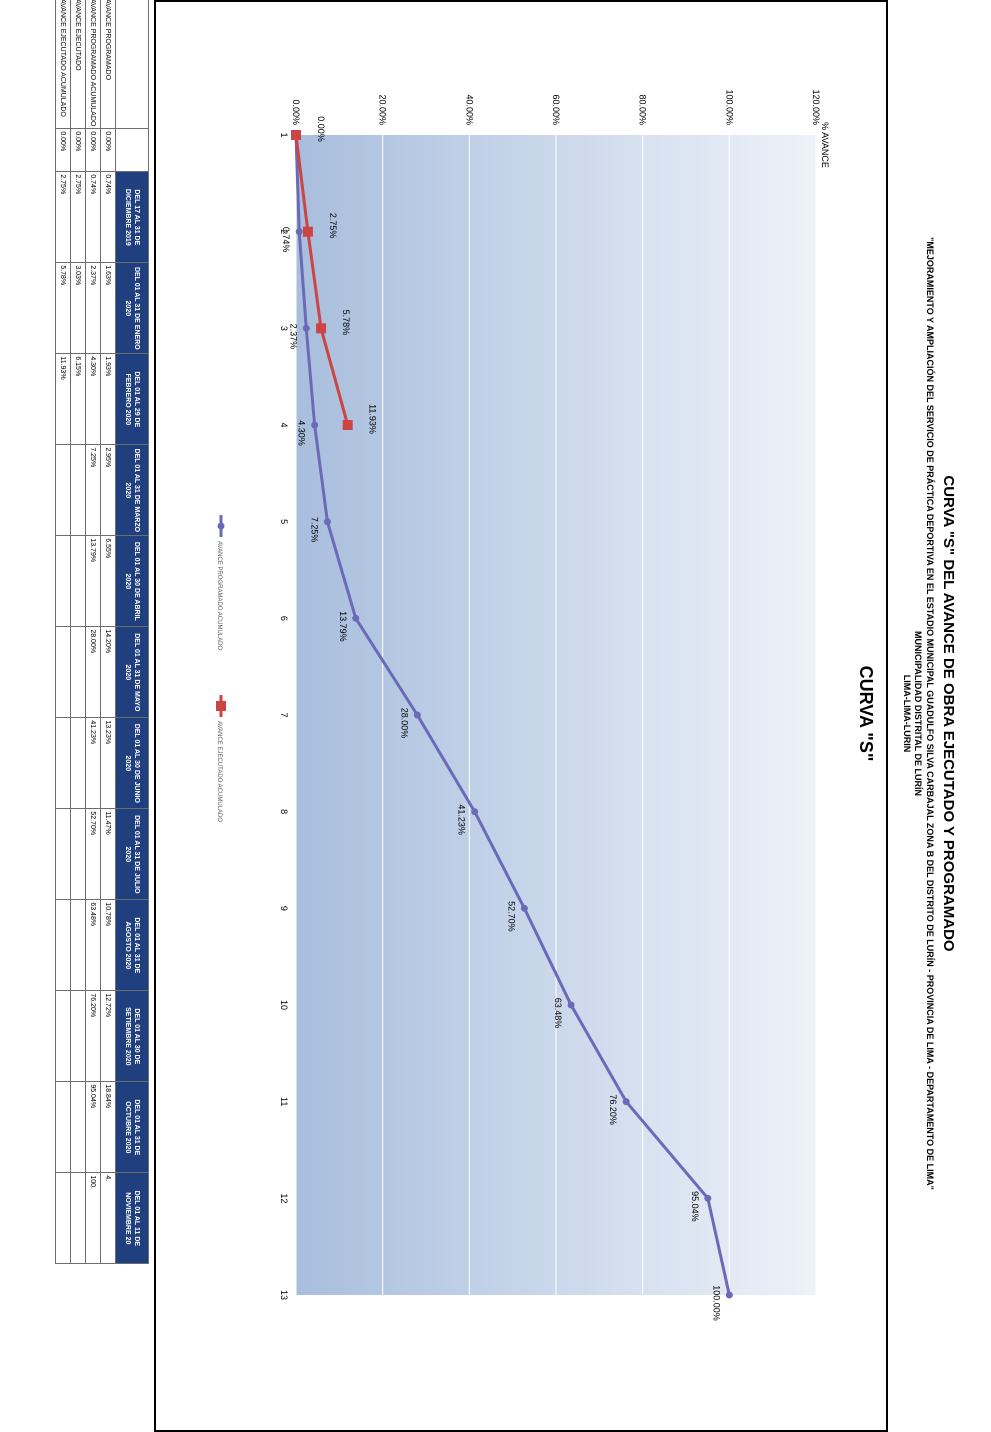 Image resolution: width=991 pixels, height=1432 pixels. Describe the element at coordinates (93, 945) in the screenshot. I see `table-cell: 63.48%` at that location.